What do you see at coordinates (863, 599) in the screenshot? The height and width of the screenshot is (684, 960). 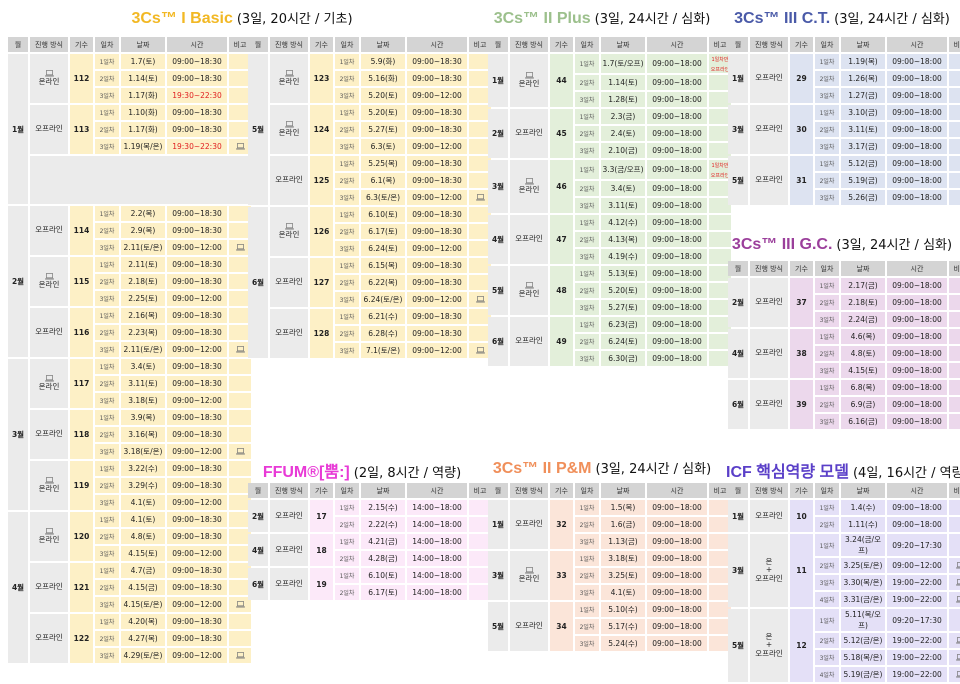 I see `date-cell: 3.31(금/온)` at bounding box center [863, 599].